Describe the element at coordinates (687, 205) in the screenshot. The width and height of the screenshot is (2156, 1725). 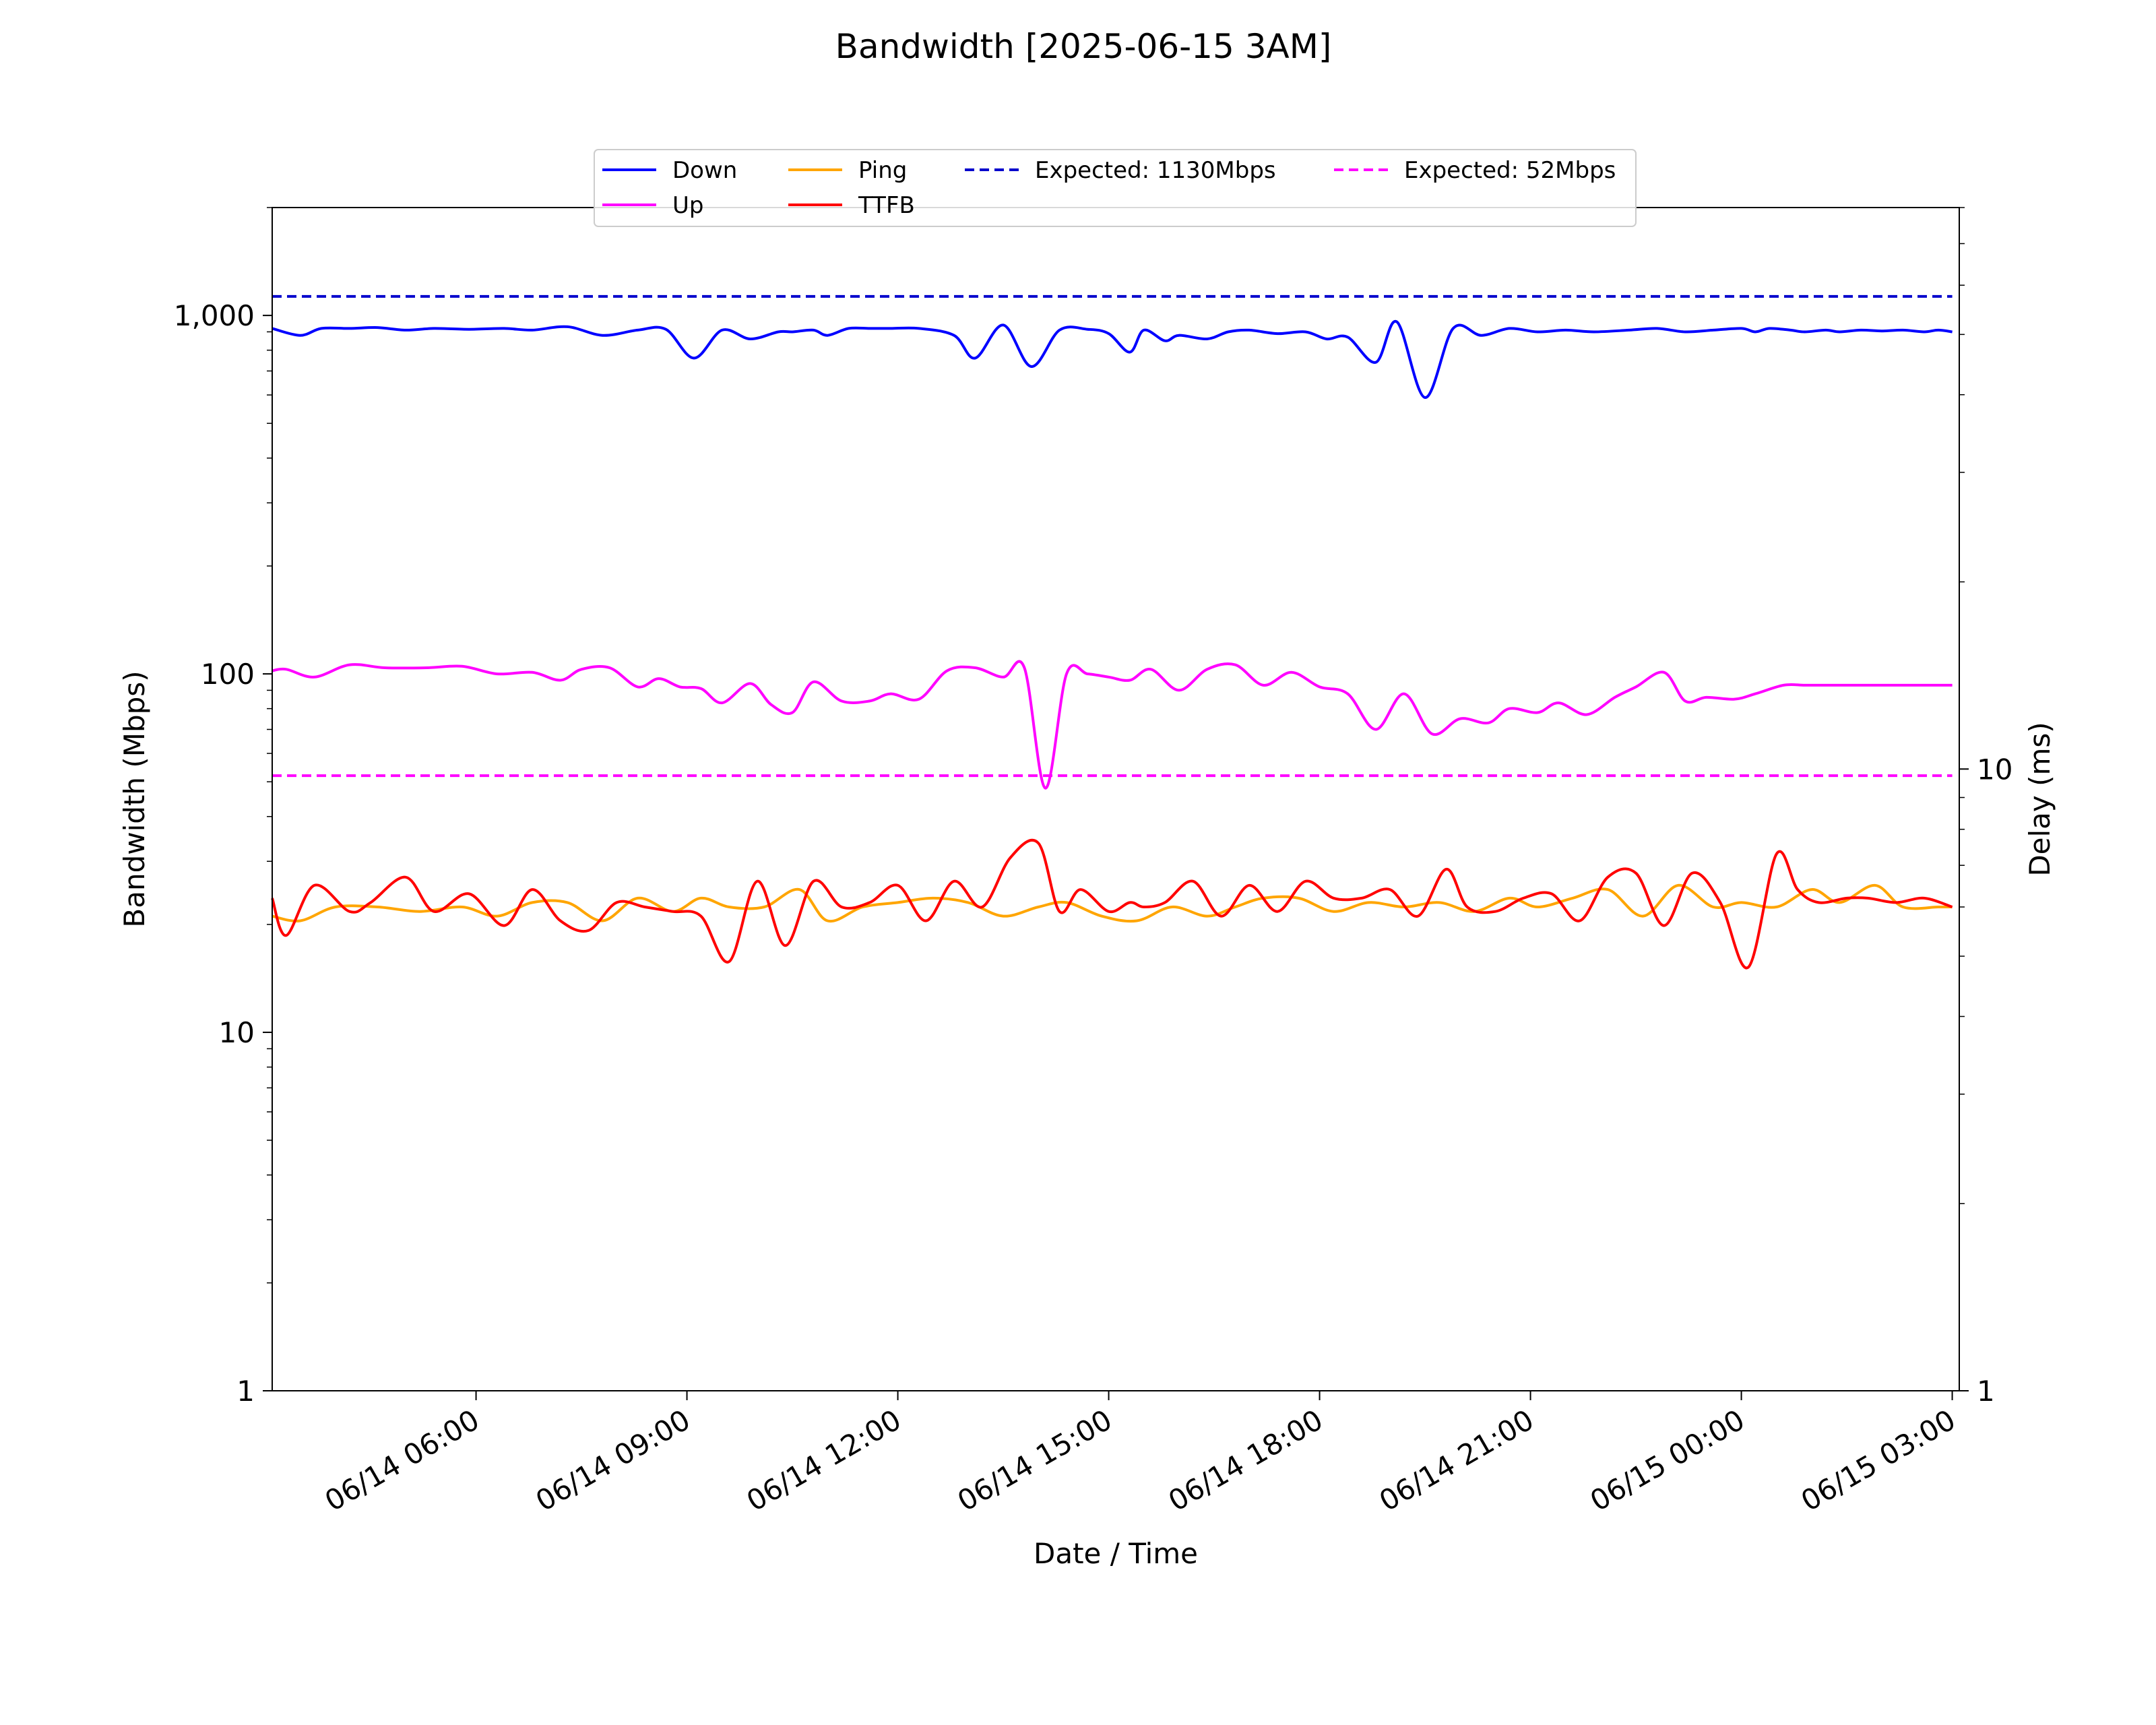
I see `legend-label: Up` at that location.